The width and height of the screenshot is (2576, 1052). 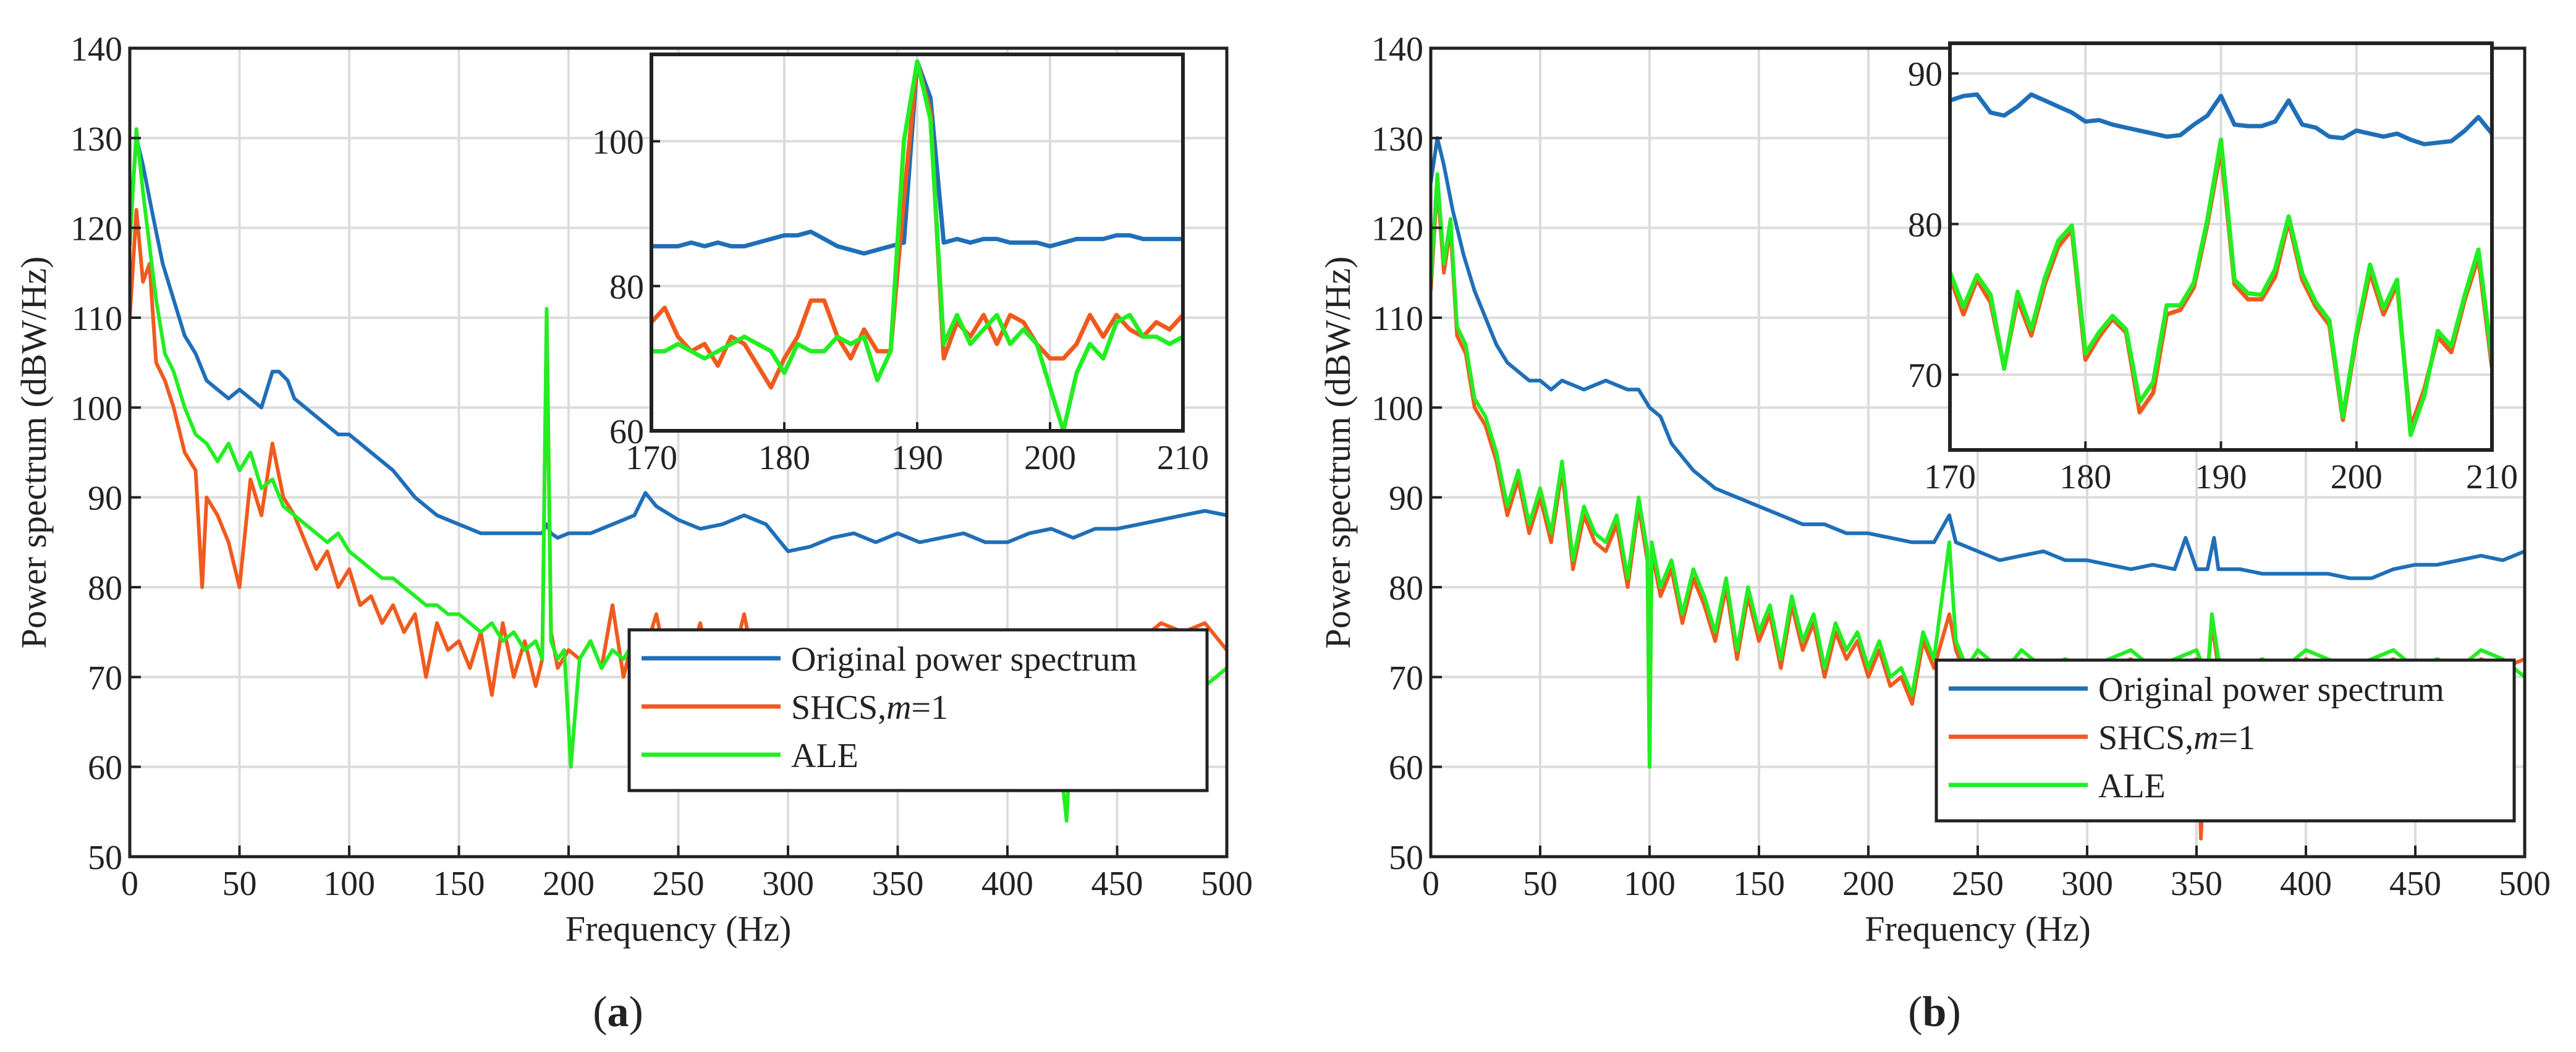 I want to click on inset-y-tick-label: 60, so click(x=626, y=432).